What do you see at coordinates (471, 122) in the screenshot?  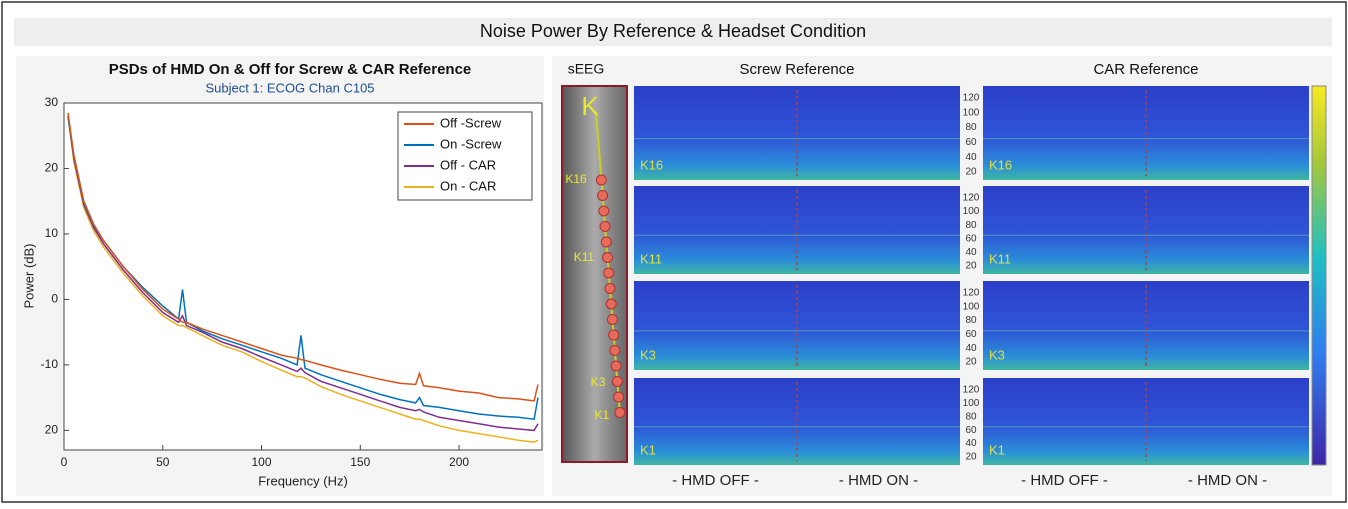 I see `legend-label: Off -Screw` at bounding box center [471, 122].